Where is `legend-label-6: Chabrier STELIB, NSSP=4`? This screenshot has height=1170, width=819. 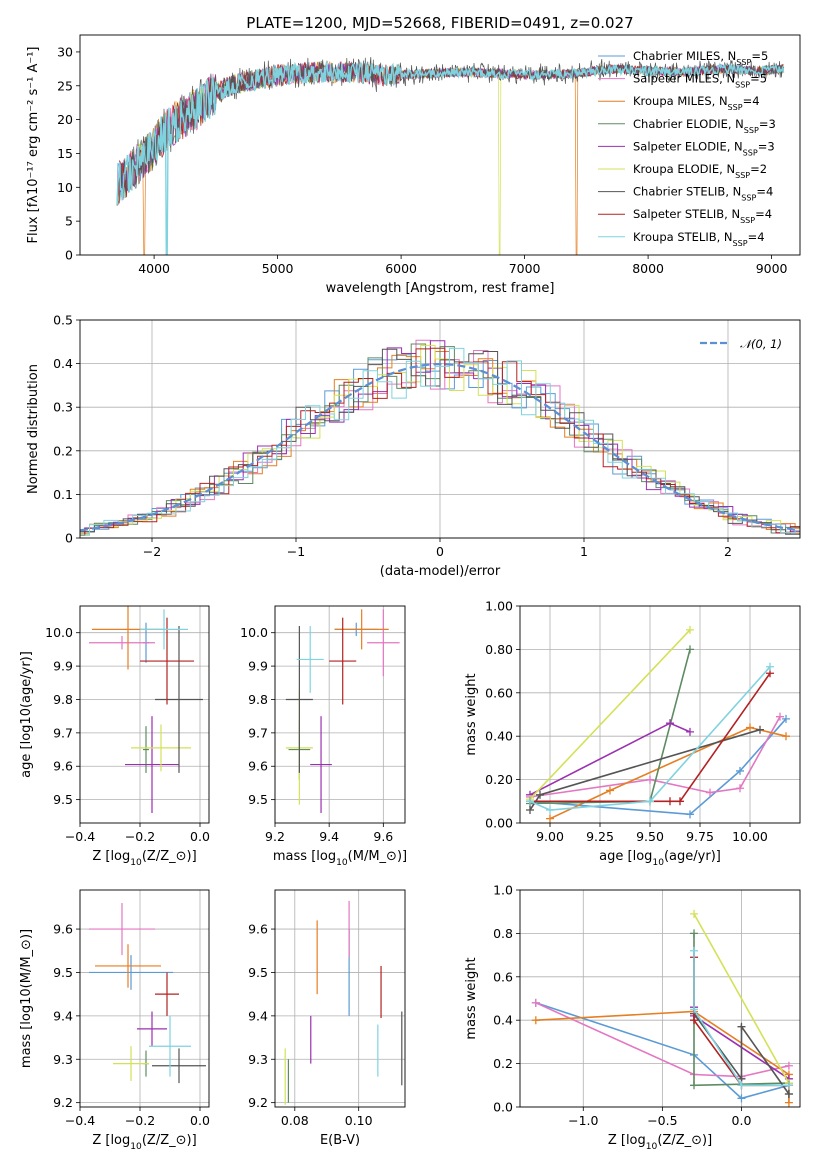 legend-label-6: Chabrier STELIB, NSSP=4 is located at coordinates (703, 194).